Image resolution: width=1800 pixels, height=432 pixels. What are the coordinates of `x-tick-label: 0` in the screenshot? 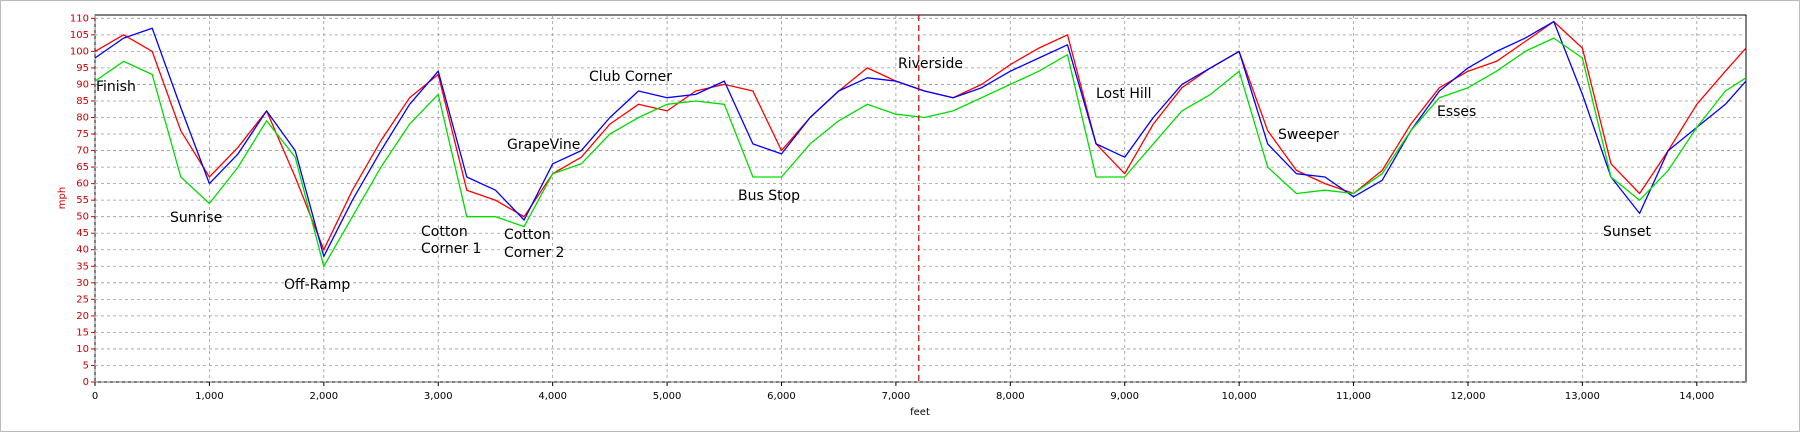 It's located at (95, 396).